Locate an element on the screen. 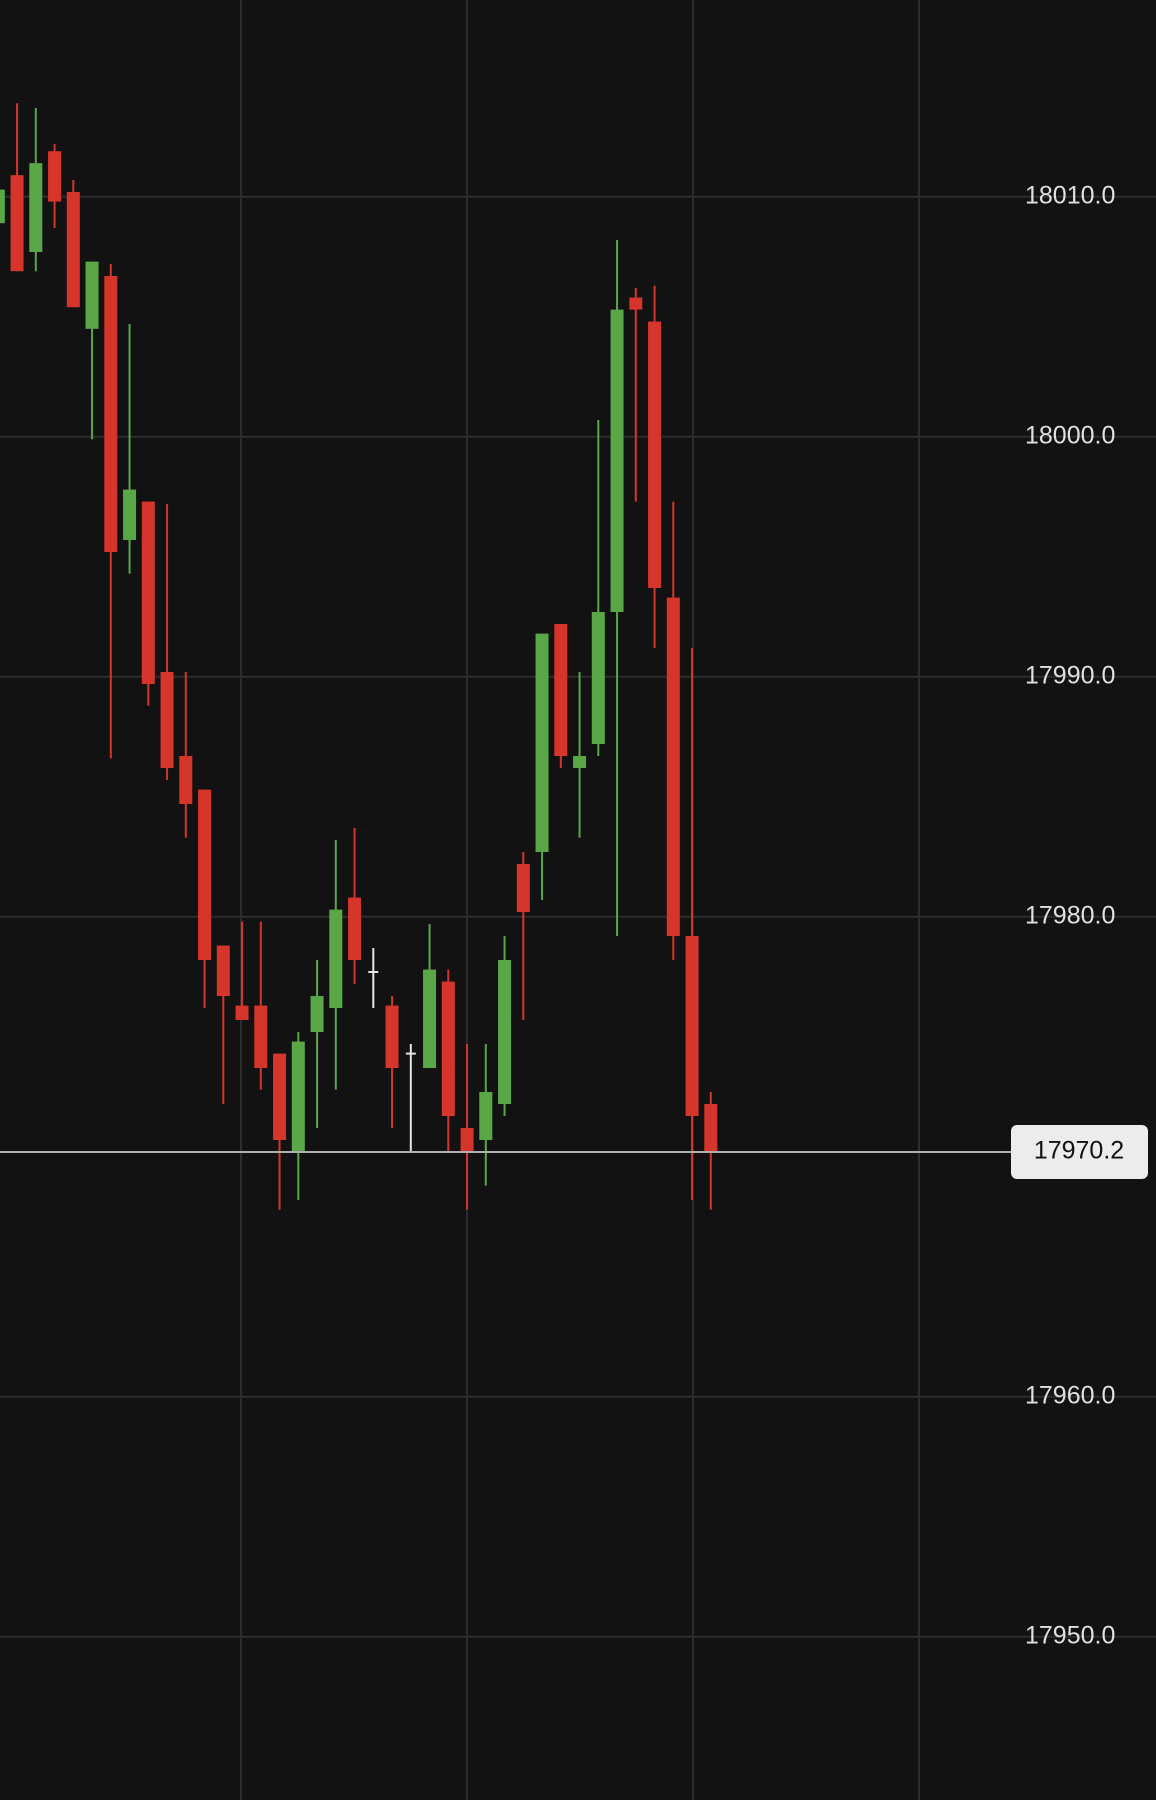 This screenshot has width=1156, height=1800. last-price-label: 17970.2 is located at coordinates (1079, 1151).